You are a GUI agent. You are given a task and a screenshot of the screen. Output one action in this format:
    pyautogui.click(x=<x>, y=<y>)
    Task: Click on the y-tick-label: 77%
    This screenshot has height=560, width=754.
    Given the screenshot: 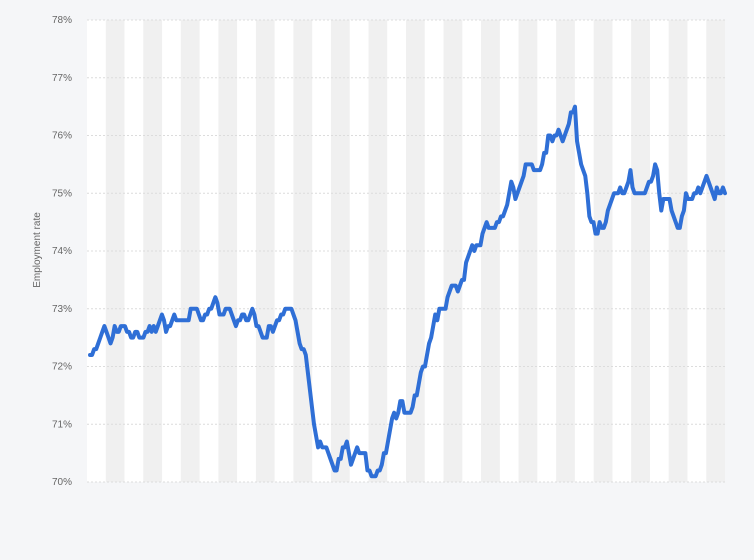 What is the action you would take?
    pyautogui.click(x=62, y=78)
    